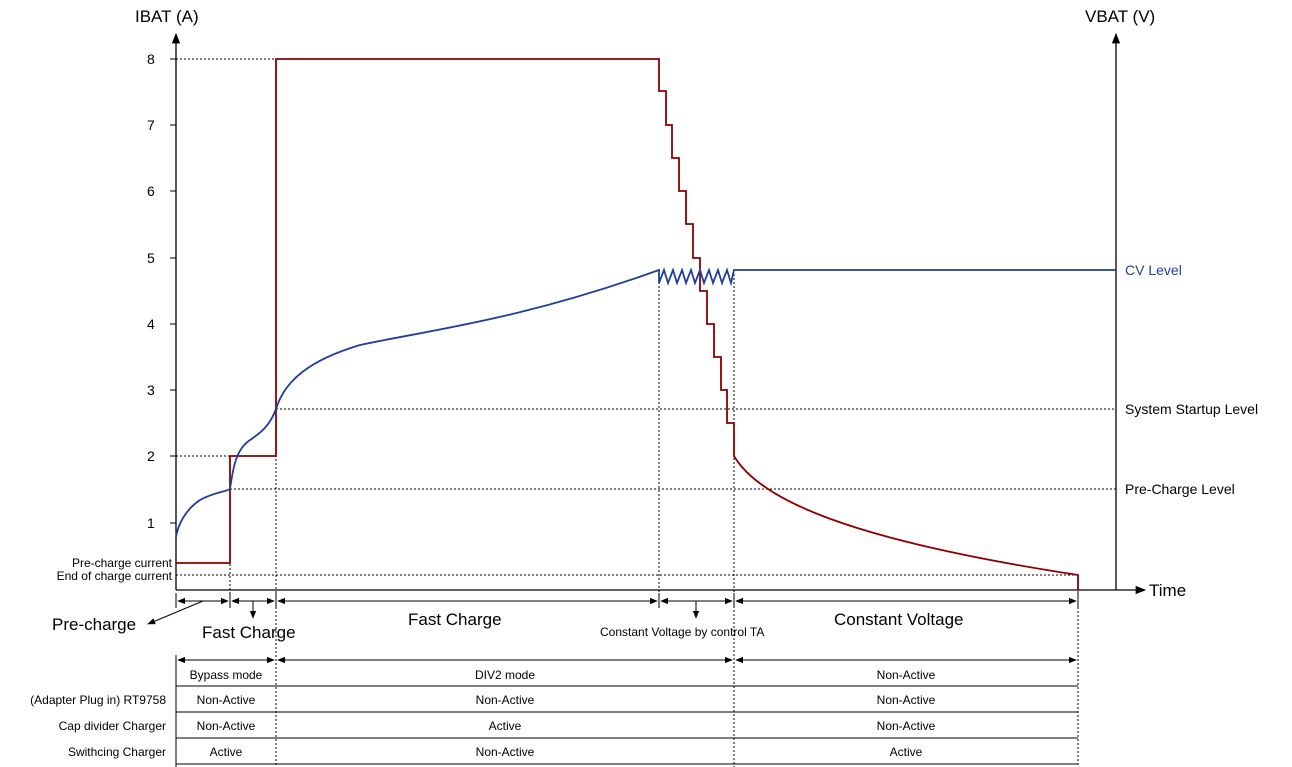 The height and width of the screenshot is (767, 1292). I want to click on table-row-3-cell-1: Active, so click(226, 752).